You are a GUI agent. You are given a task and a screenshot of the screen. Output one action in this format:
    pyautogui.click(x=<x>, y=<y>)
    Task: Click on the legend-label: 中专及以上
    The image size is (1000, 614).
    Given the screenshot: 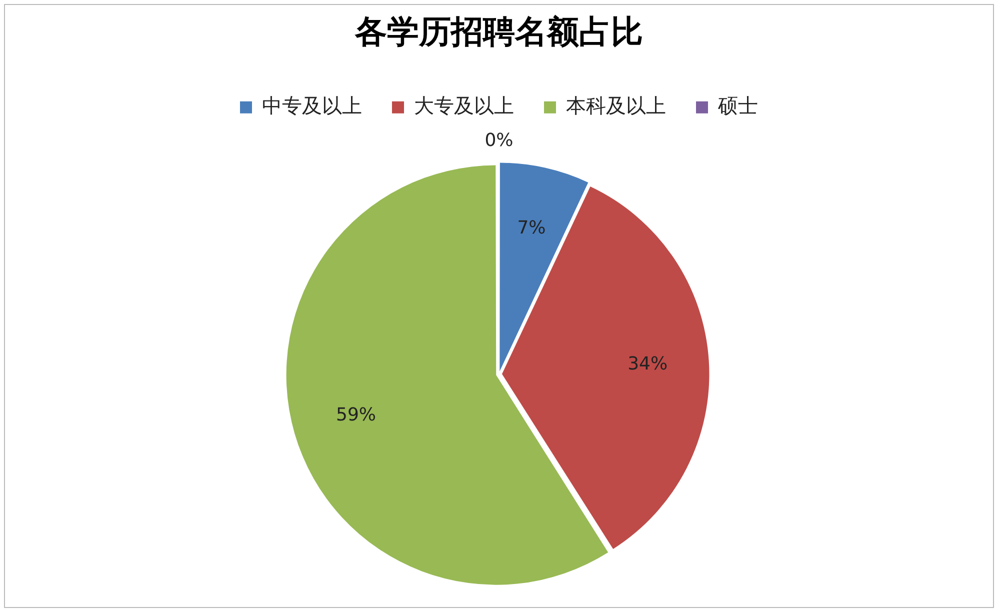 What is the action you would take?
    pyautogui.click(x=312, y=106)
    